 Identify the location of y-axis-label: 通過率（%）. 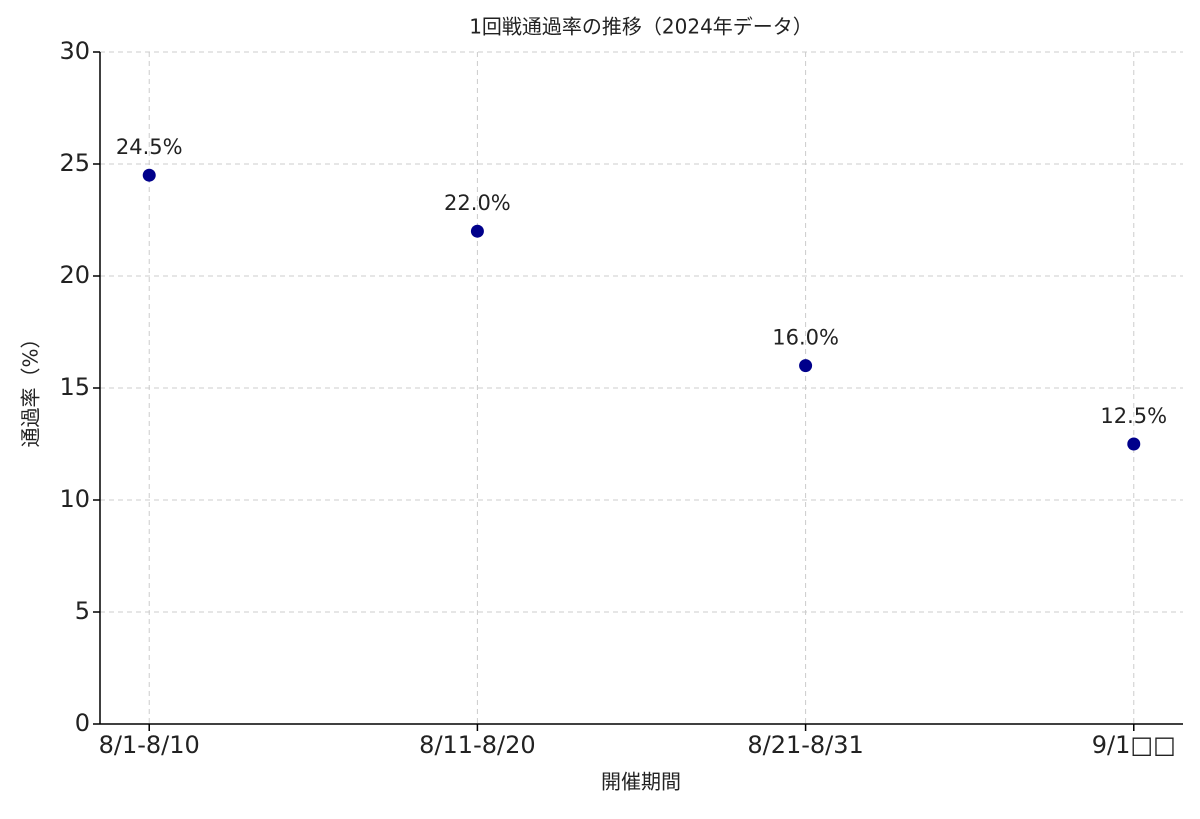
(31, 387).